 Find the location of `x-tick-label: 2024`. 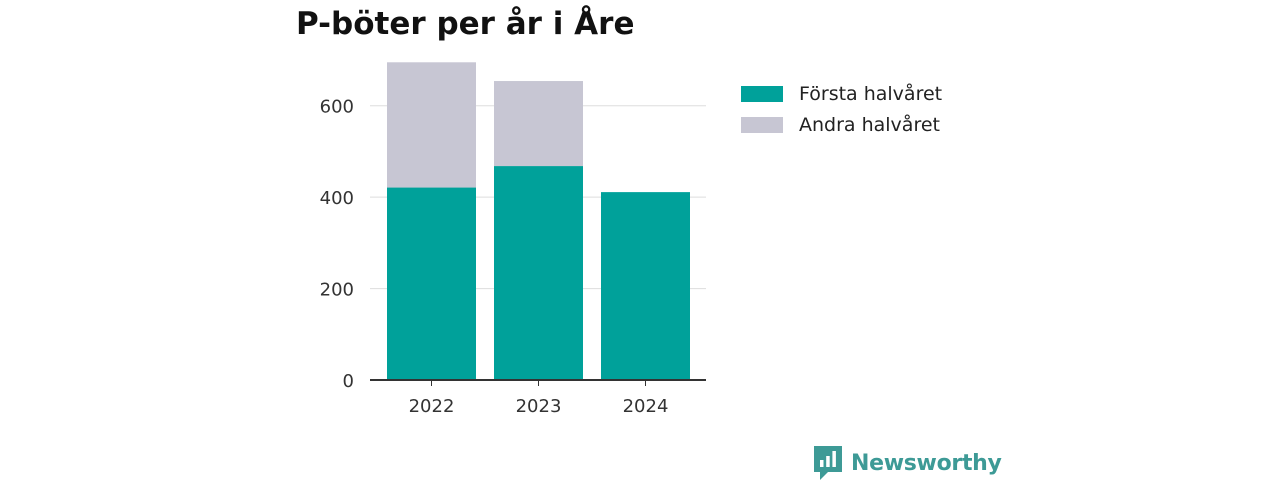

x-tick-label: 2024 is located at coordinates (646, 406).